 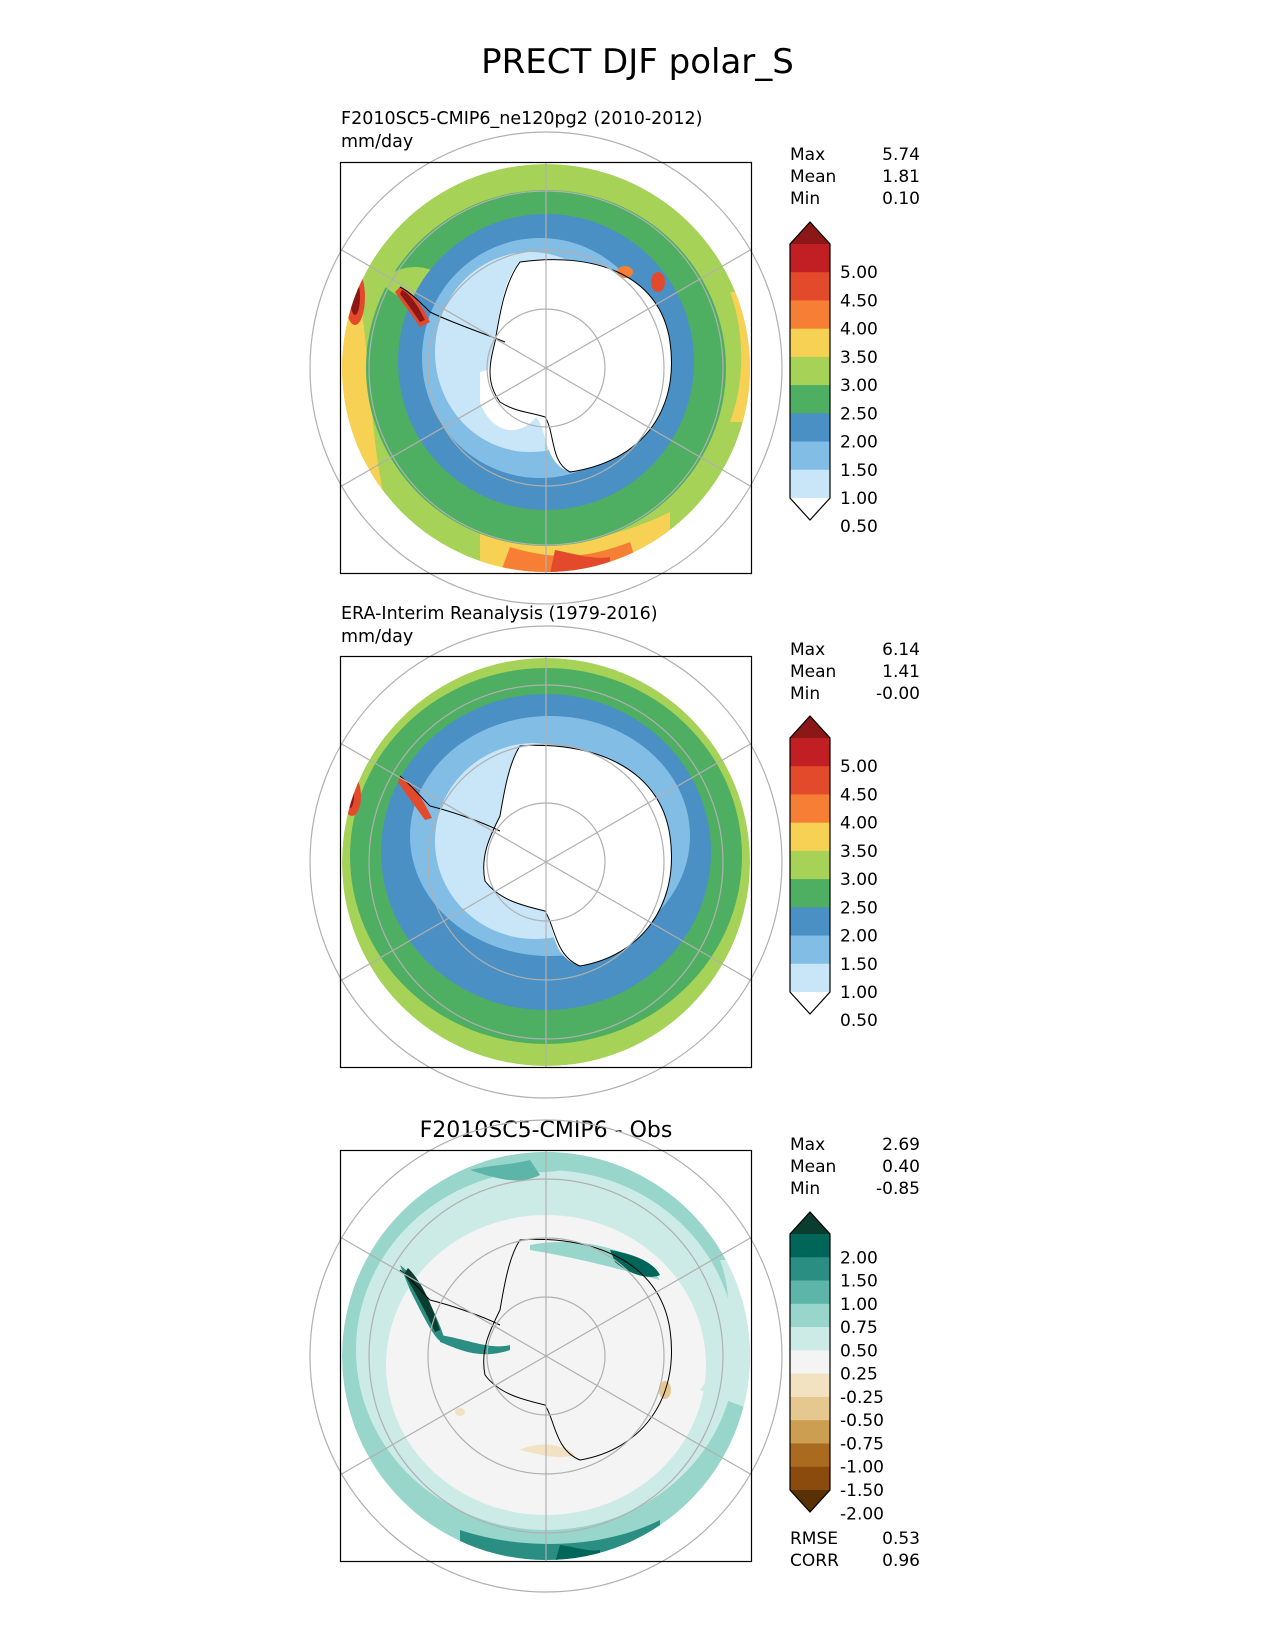 What do you see at coordinates (862, 1468) in the screenshot?
I see `colorbar-tick-label: -1.00` at bounding box center [862, 1468].